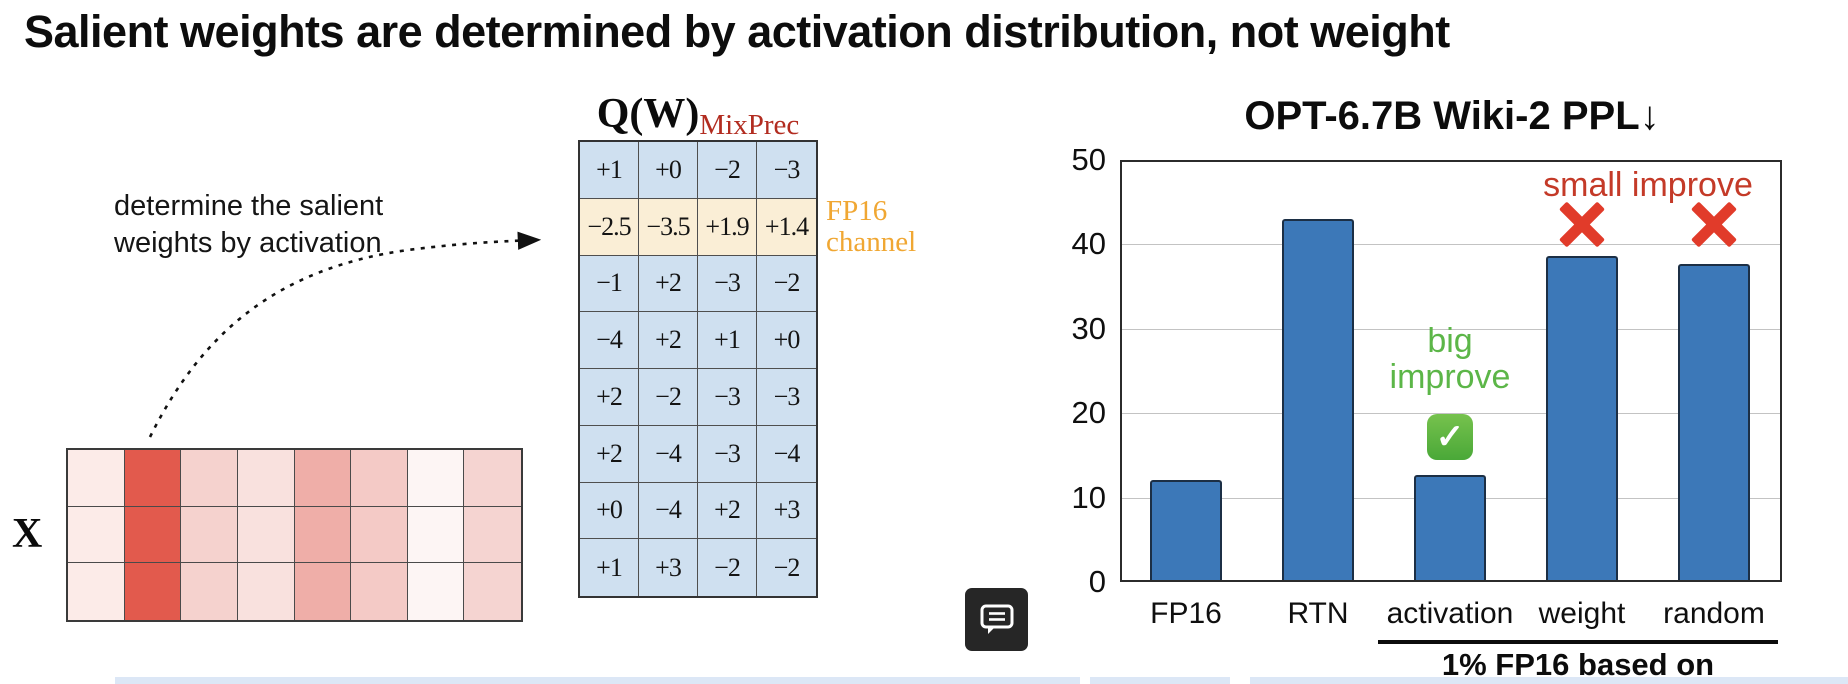 The height and width of the screenshot is (684, 1848). Describe the element at coordinates (1648, 185) in the screenshot. I see `small-improve-label: small improve` at that location.